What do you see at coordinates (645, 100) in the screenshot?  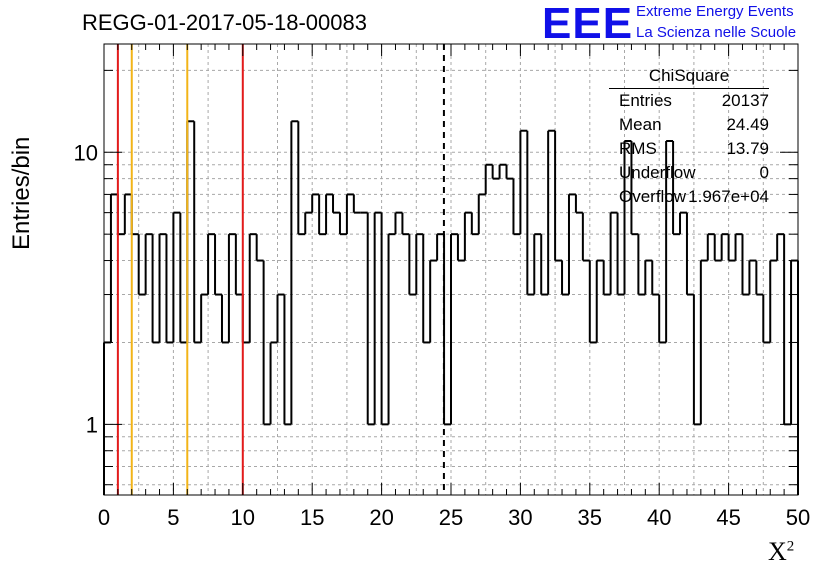 I see `stats-key: Entries` at bounding box center [645, 100].